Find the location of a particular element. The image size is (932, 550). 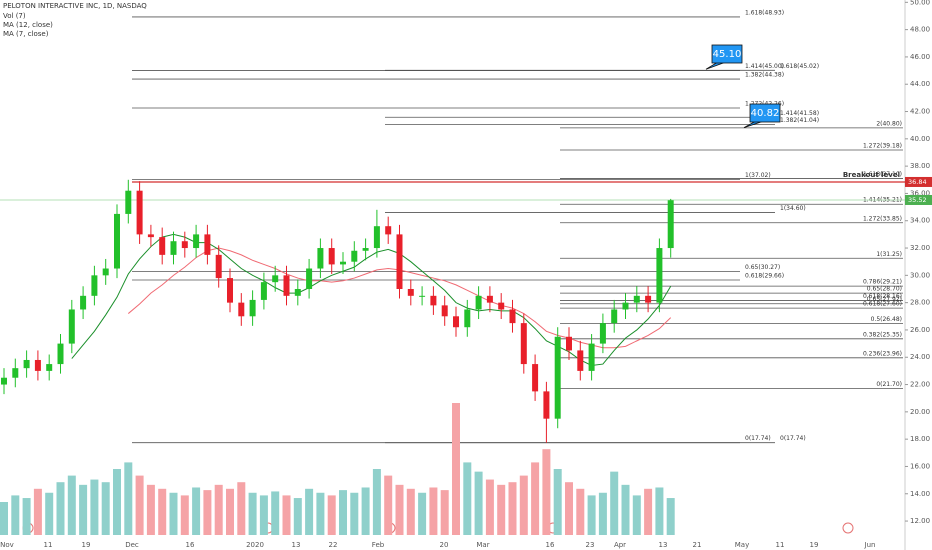

fib-label: 0.236(23.96) is located at coordinates (882, 353).